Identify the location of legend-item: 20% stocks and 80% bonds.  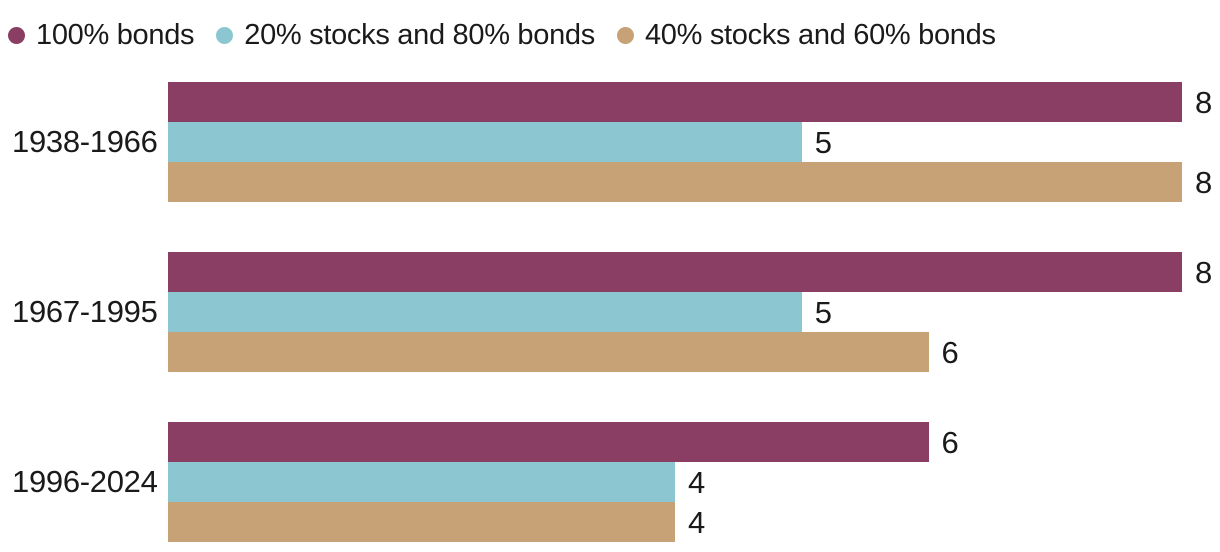
(405, 35).